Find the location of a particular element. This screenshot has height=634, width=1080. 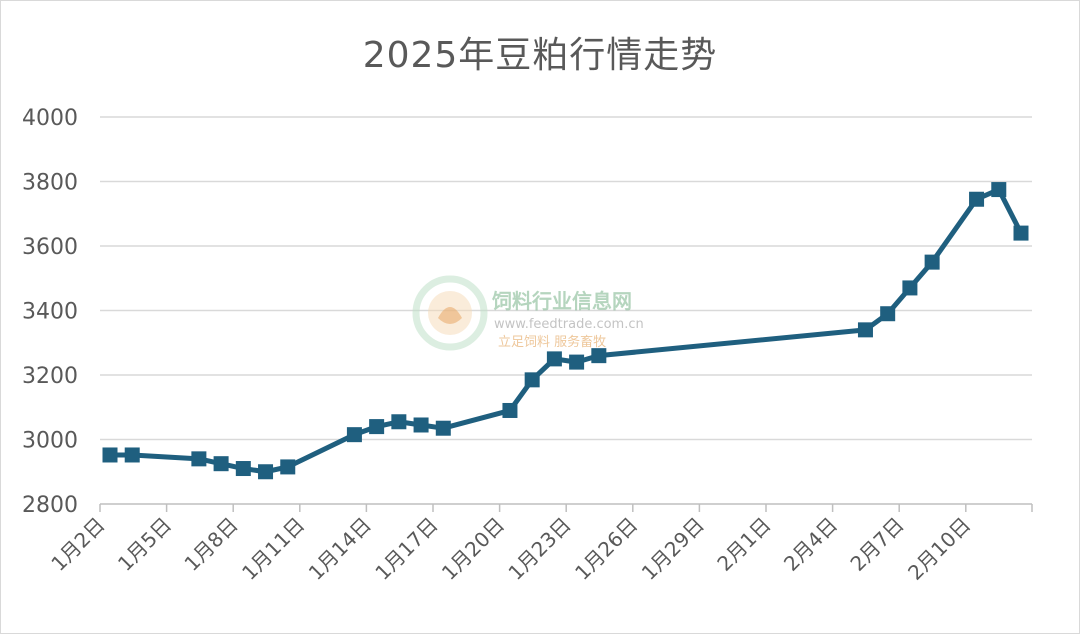

watermark-name: 饲料行业信息网 is located at coordinates (561, 301).